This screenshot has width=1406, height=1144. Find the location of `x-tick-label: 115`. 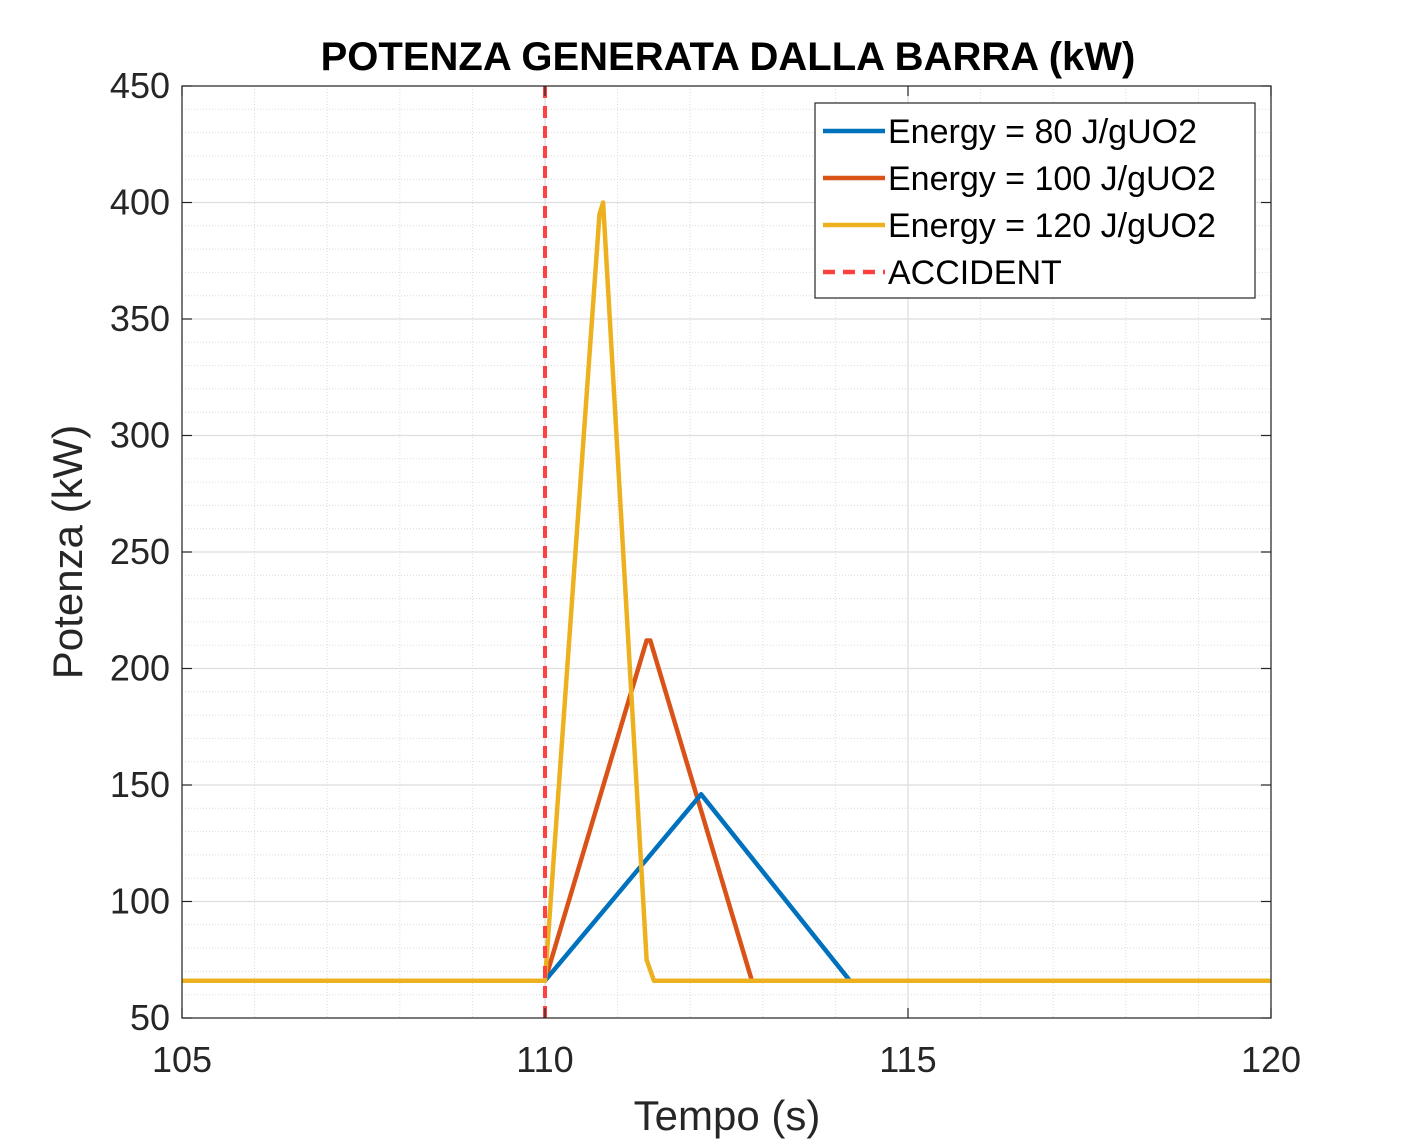

x-tick-label: 115 is located at coordinates (907, 1059).